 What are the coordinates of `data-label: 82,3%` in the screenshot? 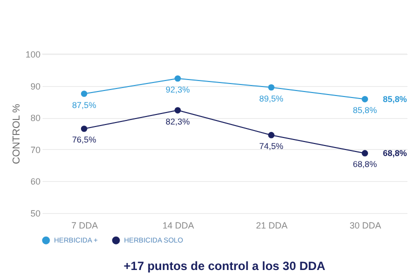 It's located at (178, 121).